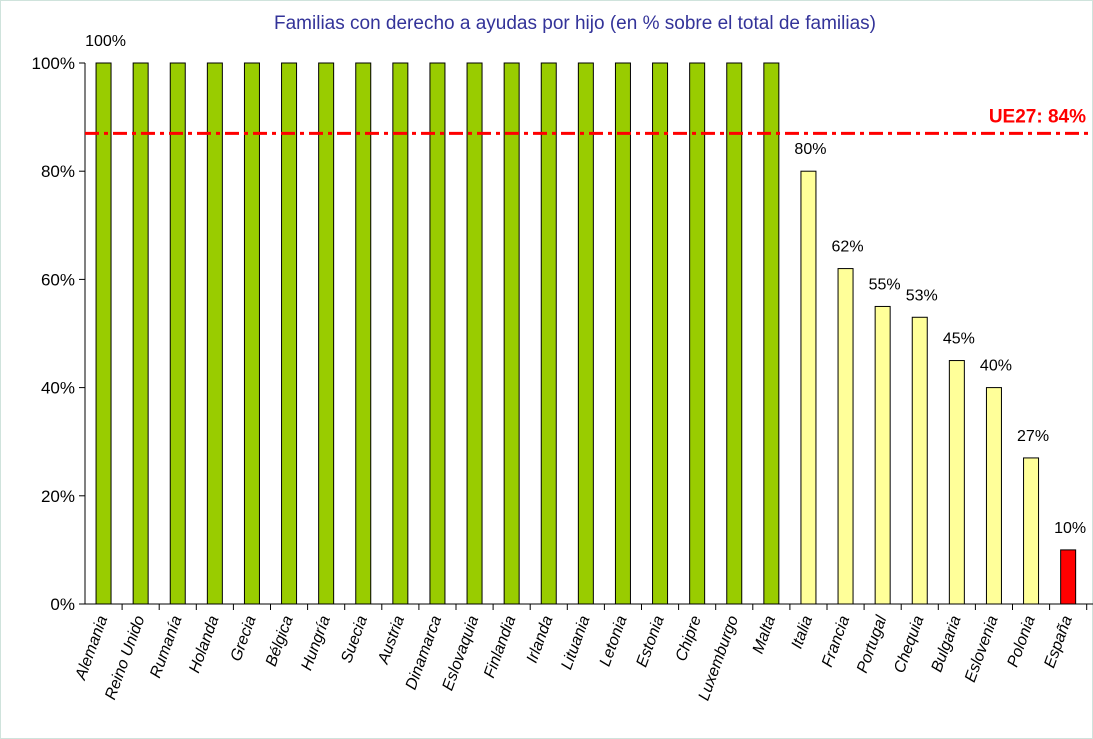  Describe the element at coordinates (58, 279) in the screenshot. I see `y-tick-label: 60%` at that location.